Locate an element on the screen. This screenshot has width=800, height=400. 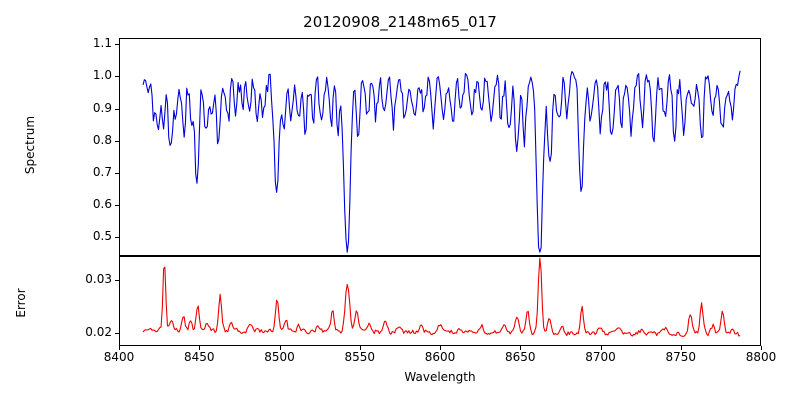
error-y-axis-label: Error is located at coordinates (21, 303).